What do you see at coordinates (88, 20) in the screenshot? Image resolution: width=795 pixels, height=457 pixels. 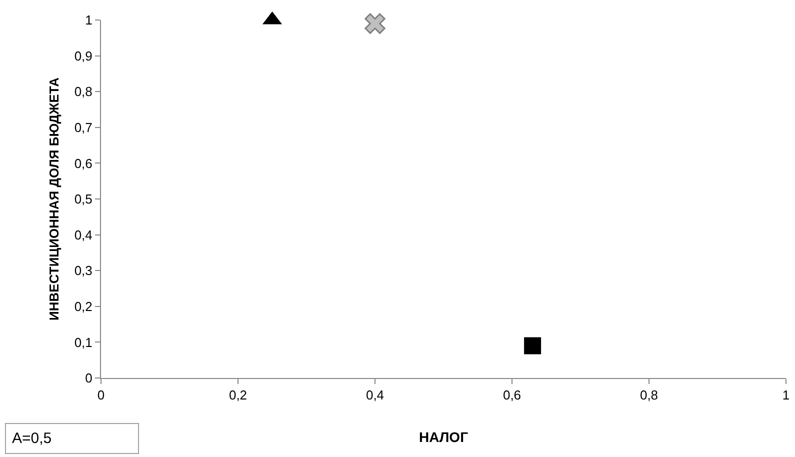 I see `y-tick-label: 1` at bounding box center [88, 20].